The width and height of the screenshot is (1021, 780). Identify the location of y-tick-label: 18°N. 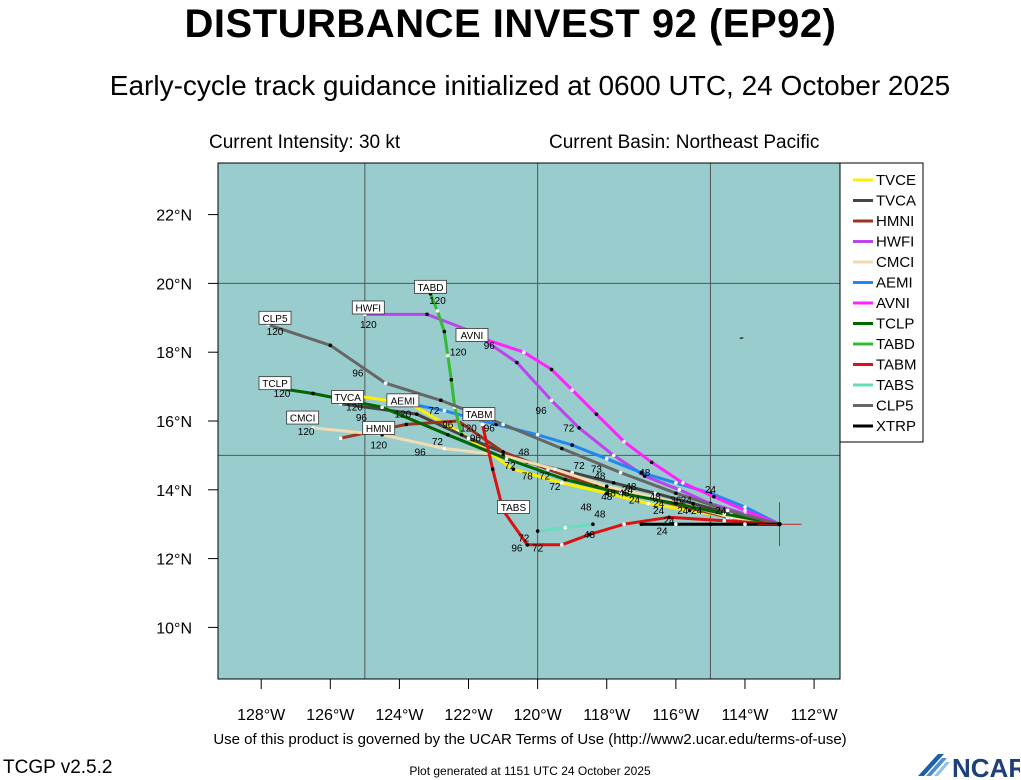
(174, 353).